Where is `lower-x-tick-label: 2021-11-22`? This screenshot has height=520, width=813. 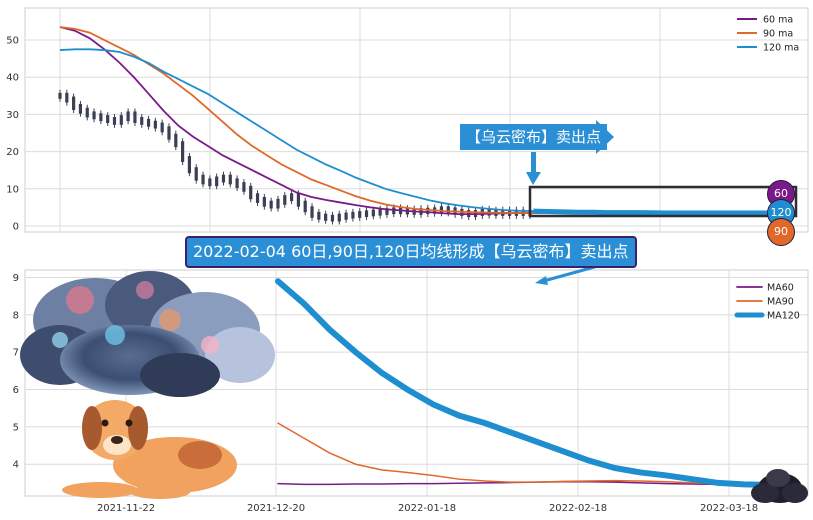 lower-x-tick-label: 2021-11-22 is located at coordinates (126, 508).